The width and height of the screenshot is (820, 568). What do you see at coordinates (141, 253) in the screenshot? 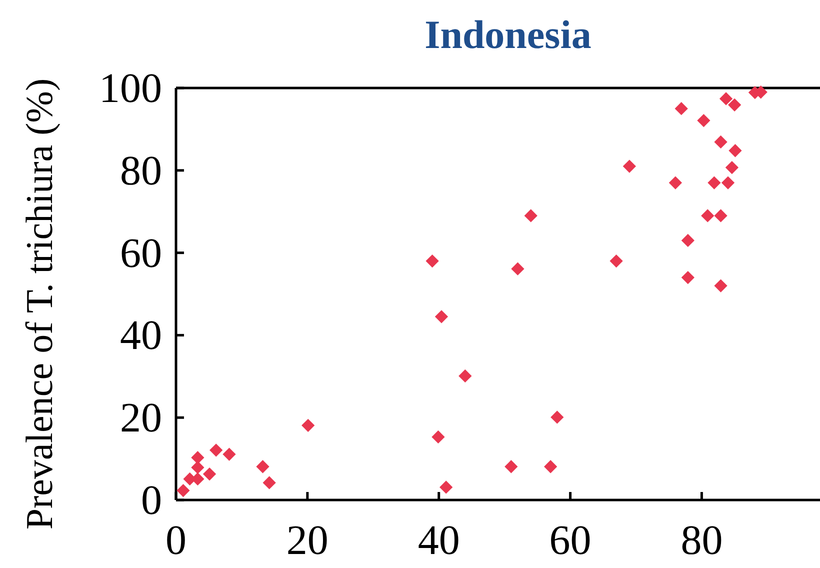
I see `y-tick-label: 60` at bounding box center [141, 253].